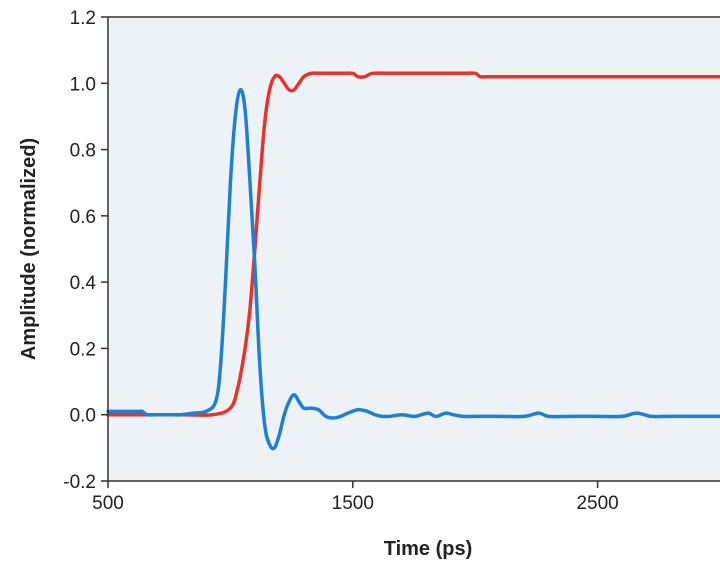  What do you see at coordinates (83, 18) in the screenshot?
I see `y-tick-label: 1.2` at bounding box center [83, 18].